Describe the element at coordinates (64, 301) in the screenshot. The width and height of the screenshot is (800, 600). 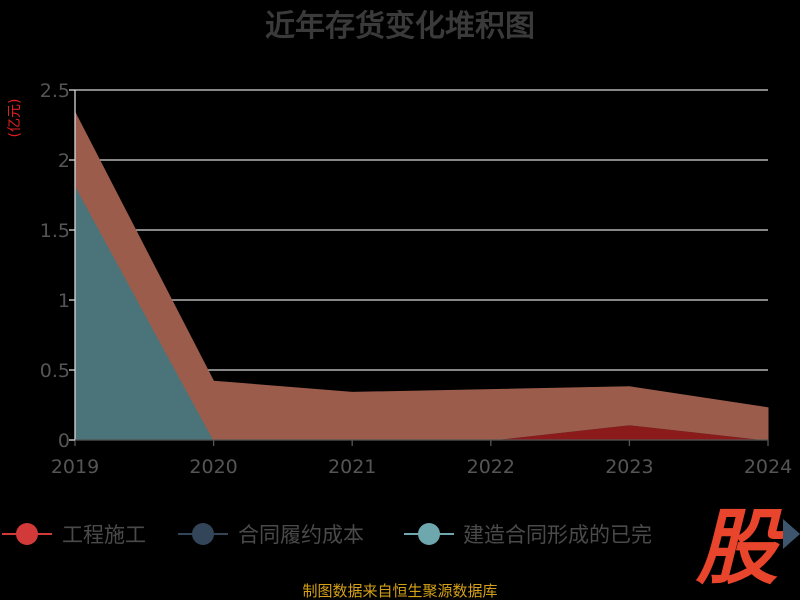
I see `y-tick-label-2: 1` at that location.